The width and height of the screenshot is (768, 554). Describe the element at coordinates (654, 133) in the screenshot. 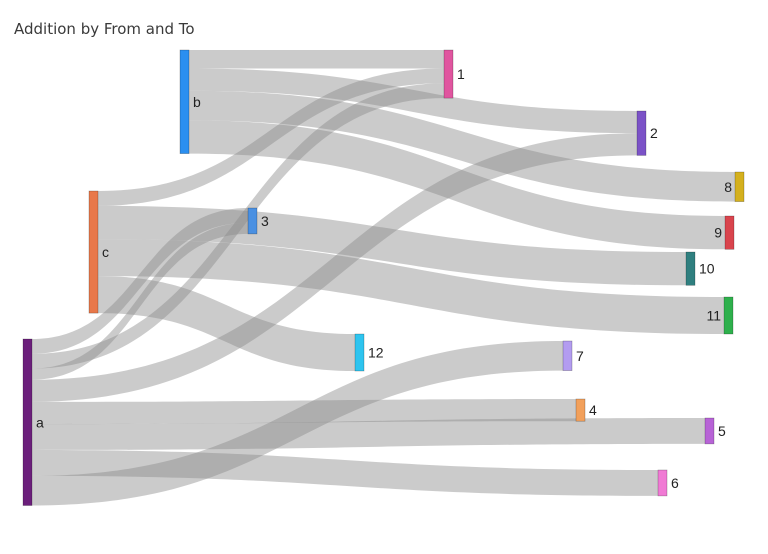

I see `node-label-2: 2` at that location.